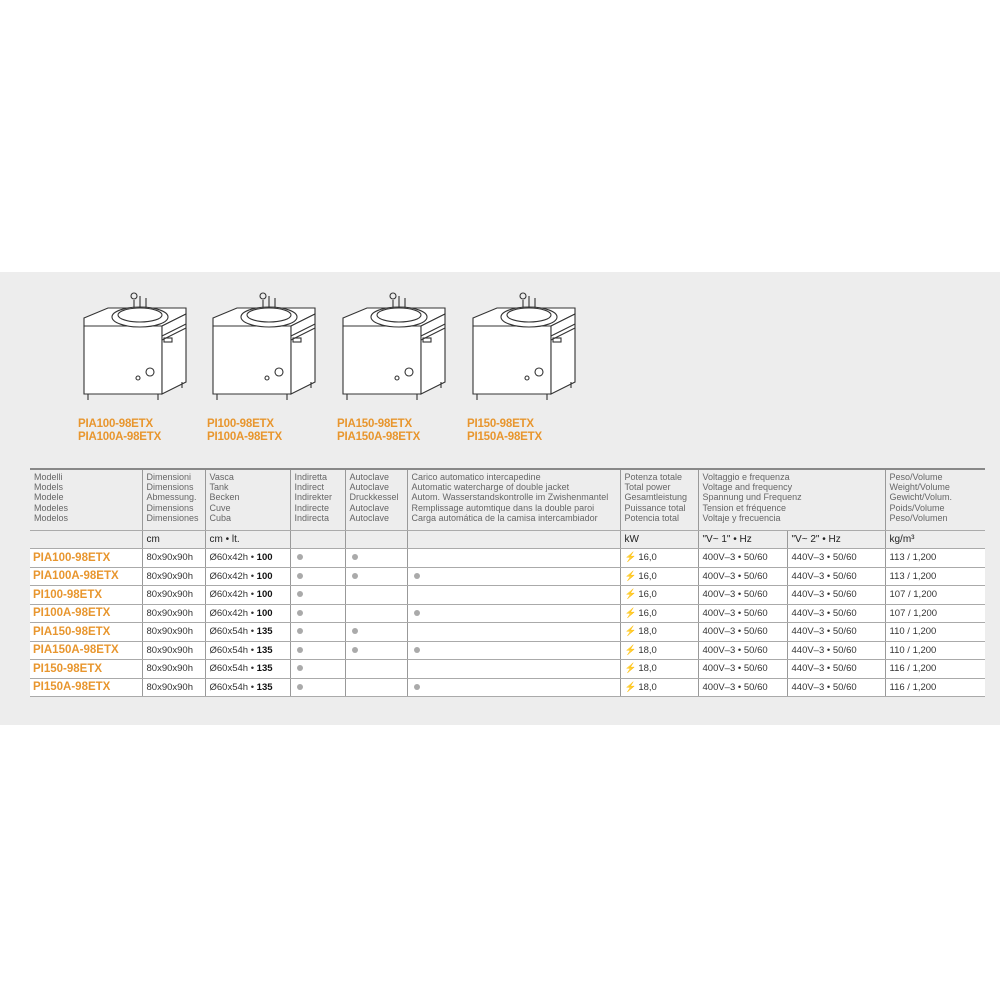  What do you see at coordinates (658, 539) in the screenshot?
I see `unit-power: kW` at bounding box center [658, 539].